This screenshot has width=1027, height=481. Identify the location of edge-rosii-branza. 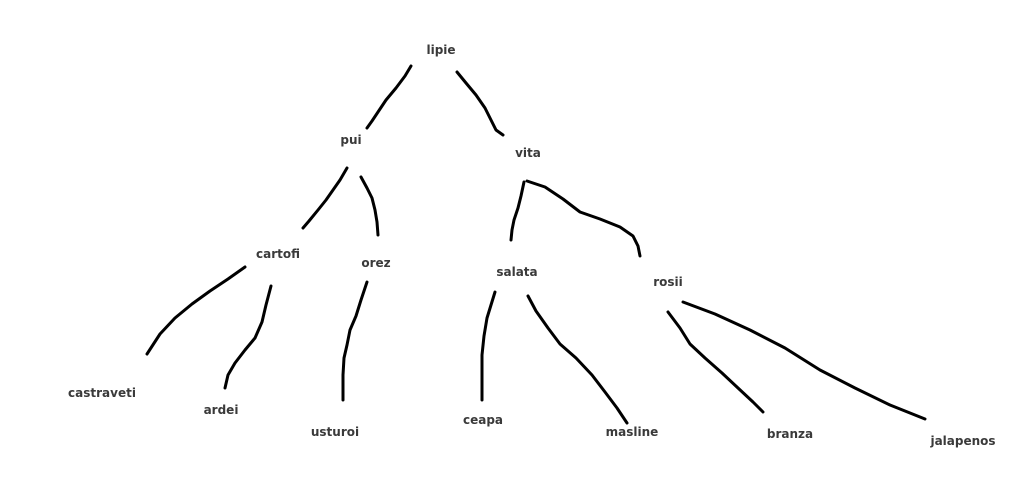
(715, 362).